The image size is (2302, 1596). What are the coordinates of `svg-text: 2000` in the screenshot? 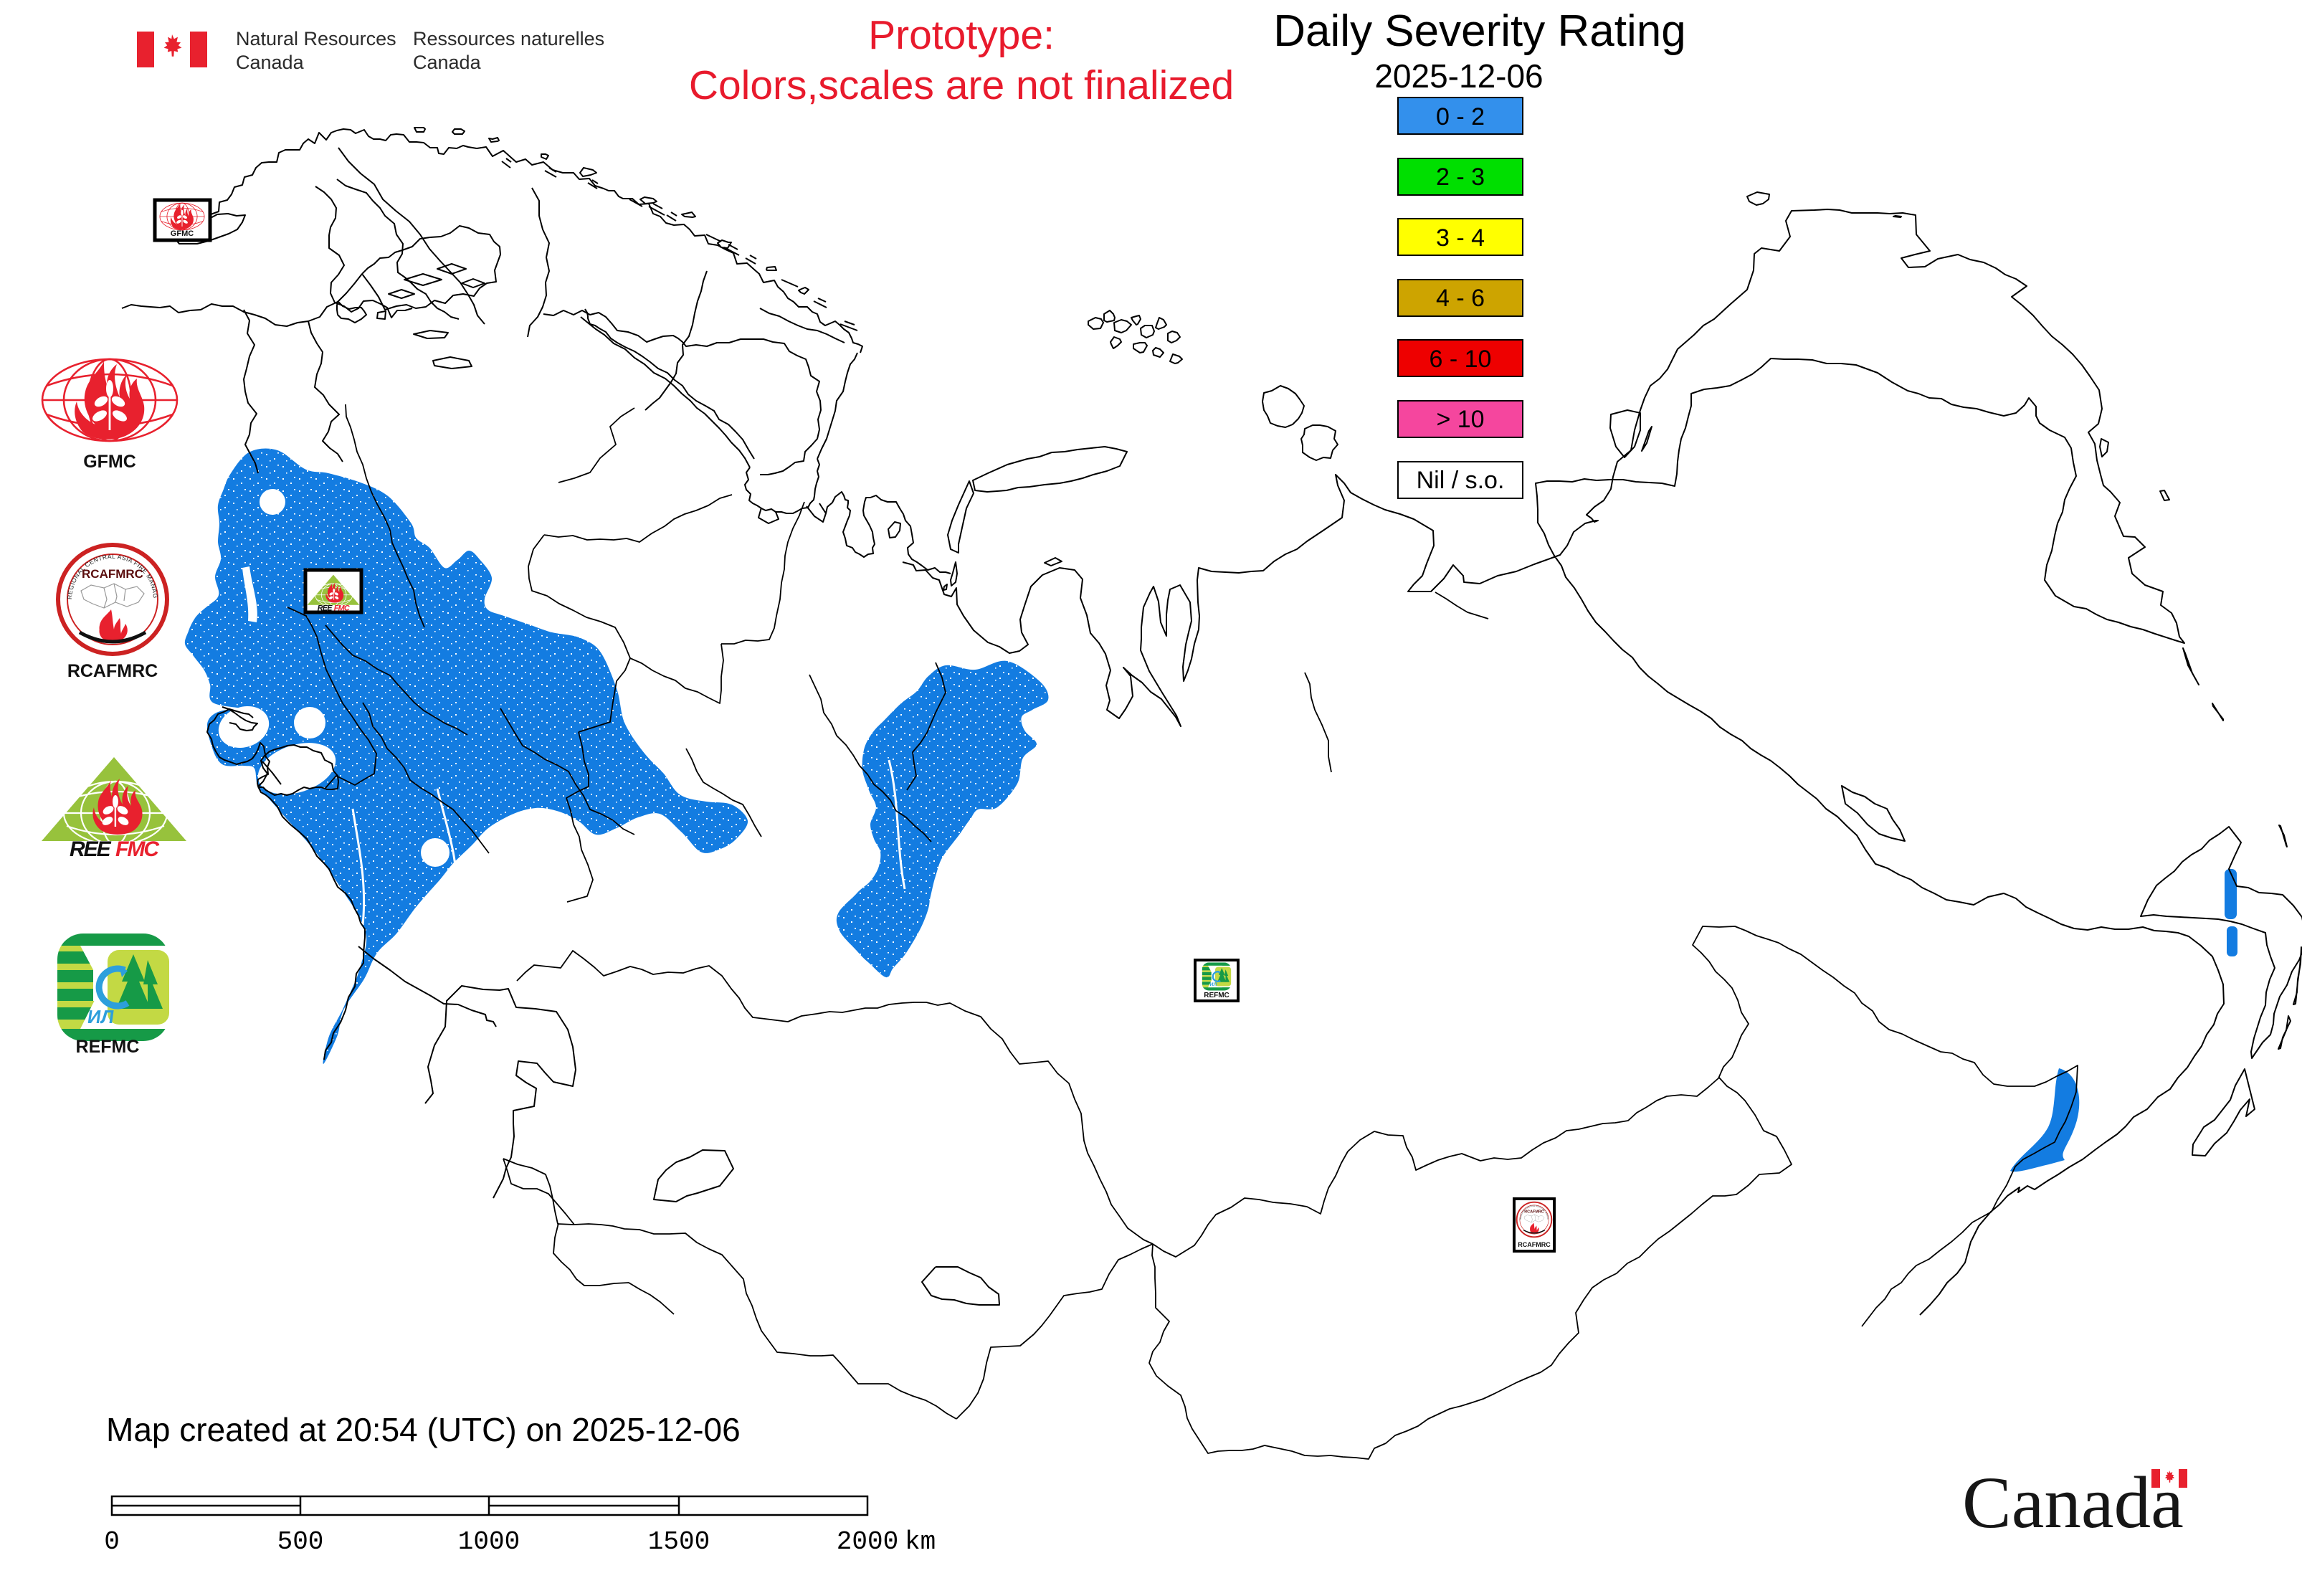 It's located at (868, 1542).